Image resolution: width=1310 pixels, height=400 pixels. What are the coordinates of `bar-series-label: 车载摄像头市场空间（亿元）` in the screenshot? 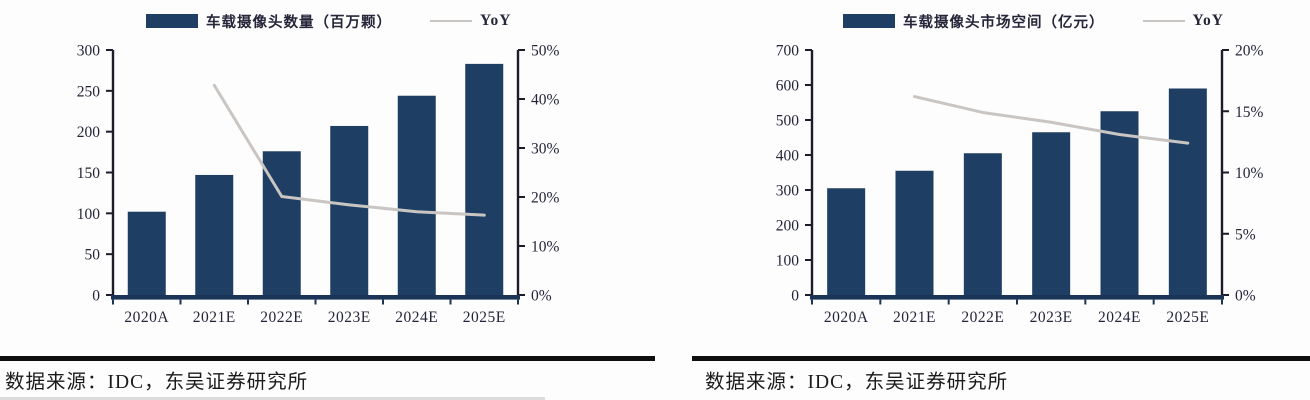 It's located at (1004, 22).